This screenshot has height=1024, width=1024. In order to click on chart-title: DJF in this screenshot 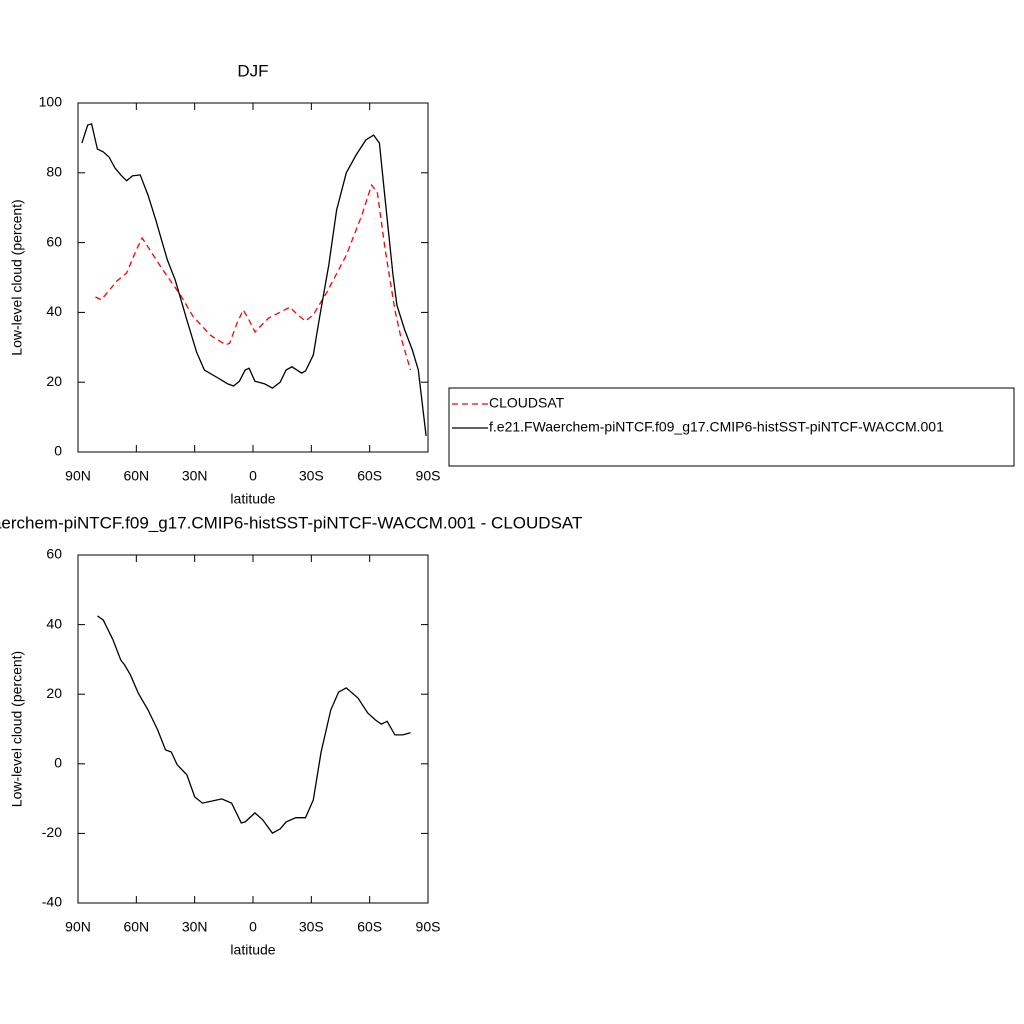, I will do `click(252, 70)`.